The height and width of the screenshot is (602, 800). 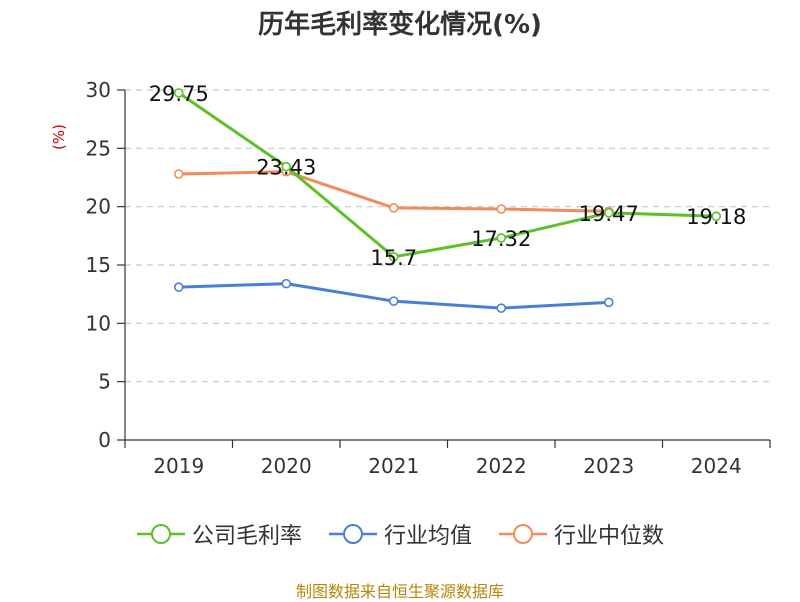 I want to click on source-note: 制图数据来自恒生聚源数据库, so click(x=399, y=591).